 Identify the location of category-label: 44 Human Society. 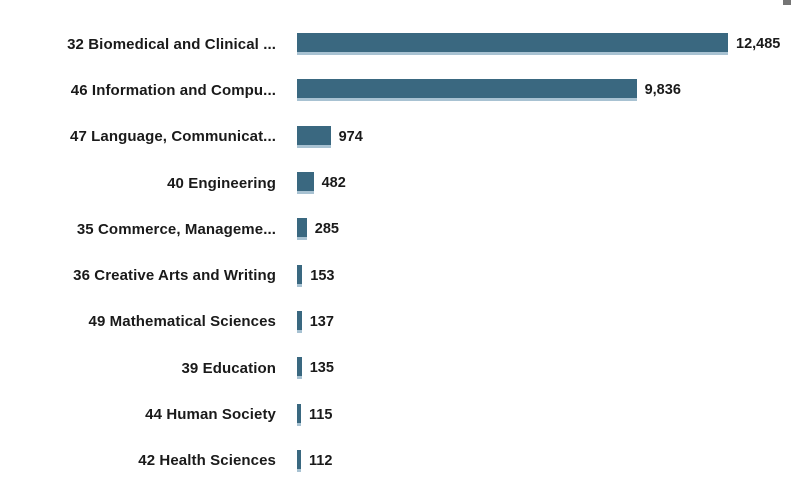
(210, 415).